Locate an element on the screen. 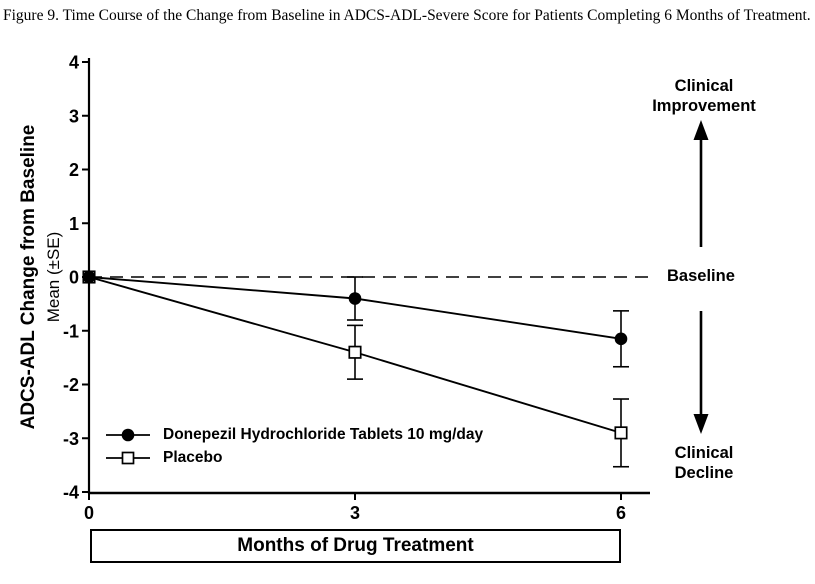 The height and width of the screenshot is (584, 815). x-axis-label-box: Months of Drug Treatment is located at coordinates (355, 546).